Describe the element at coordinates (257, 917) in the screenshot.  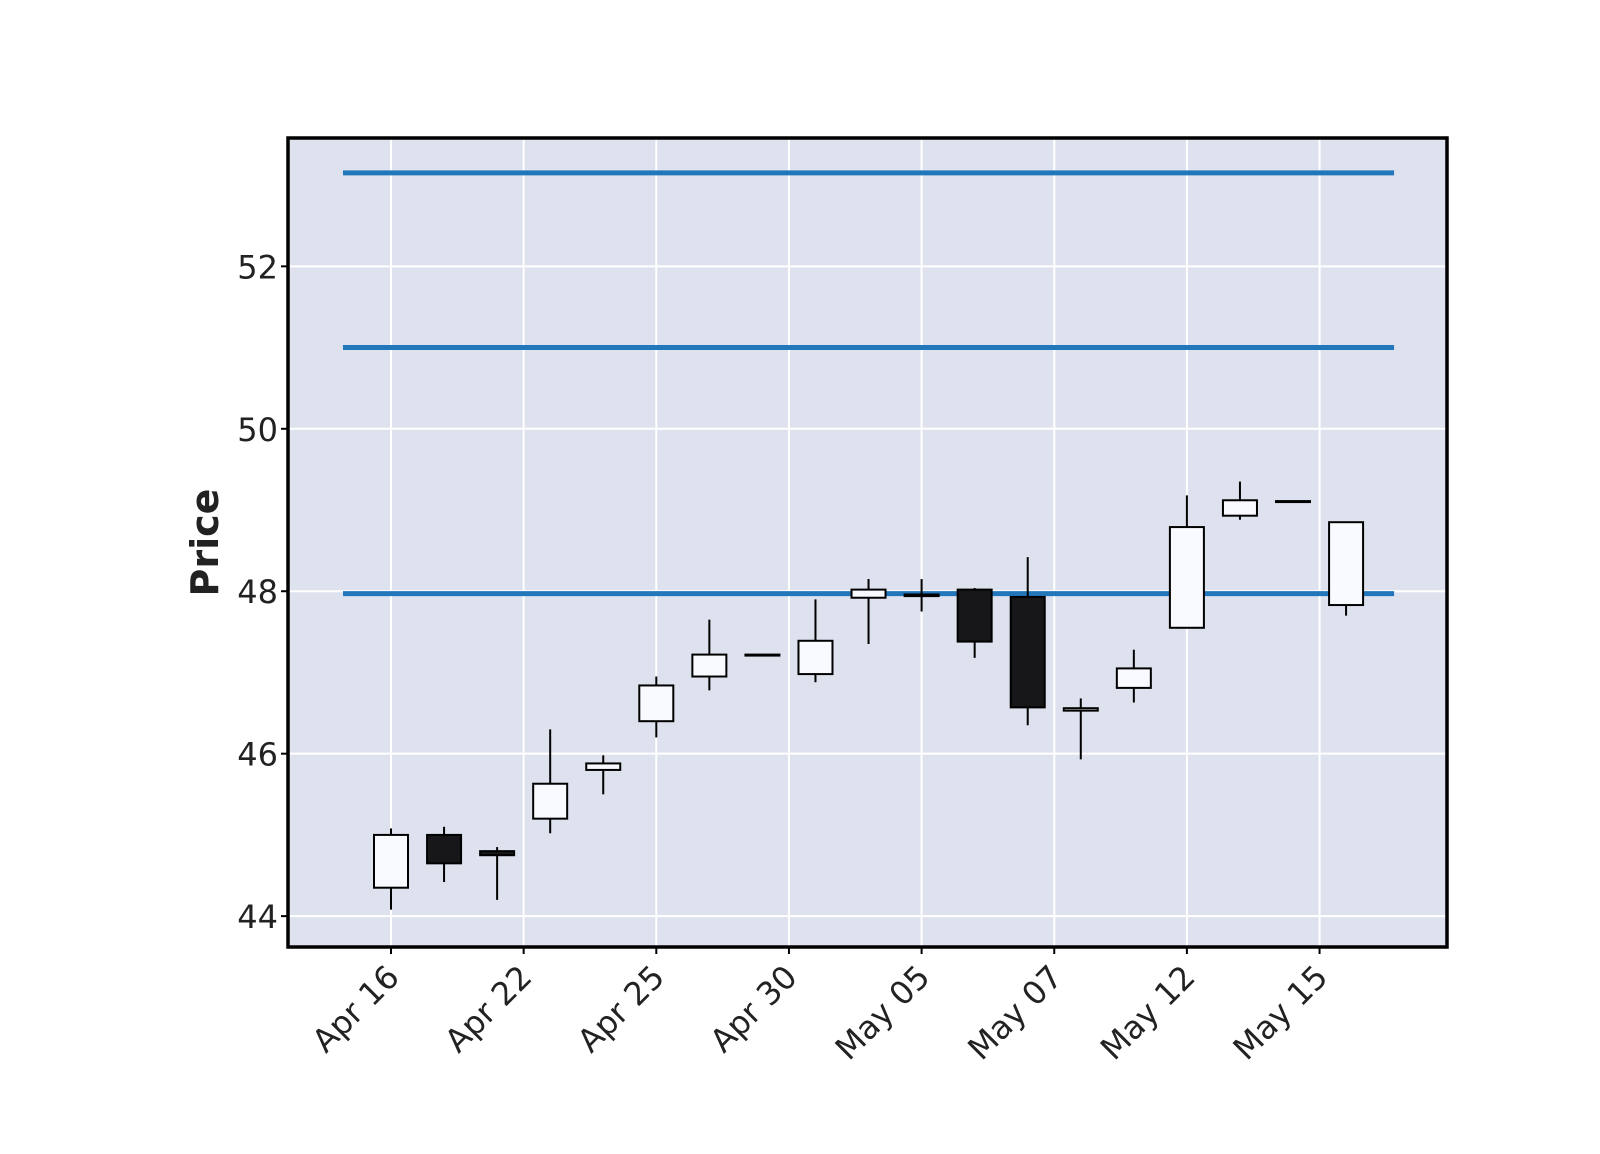
I see `y-tick-label: 44` at that location.